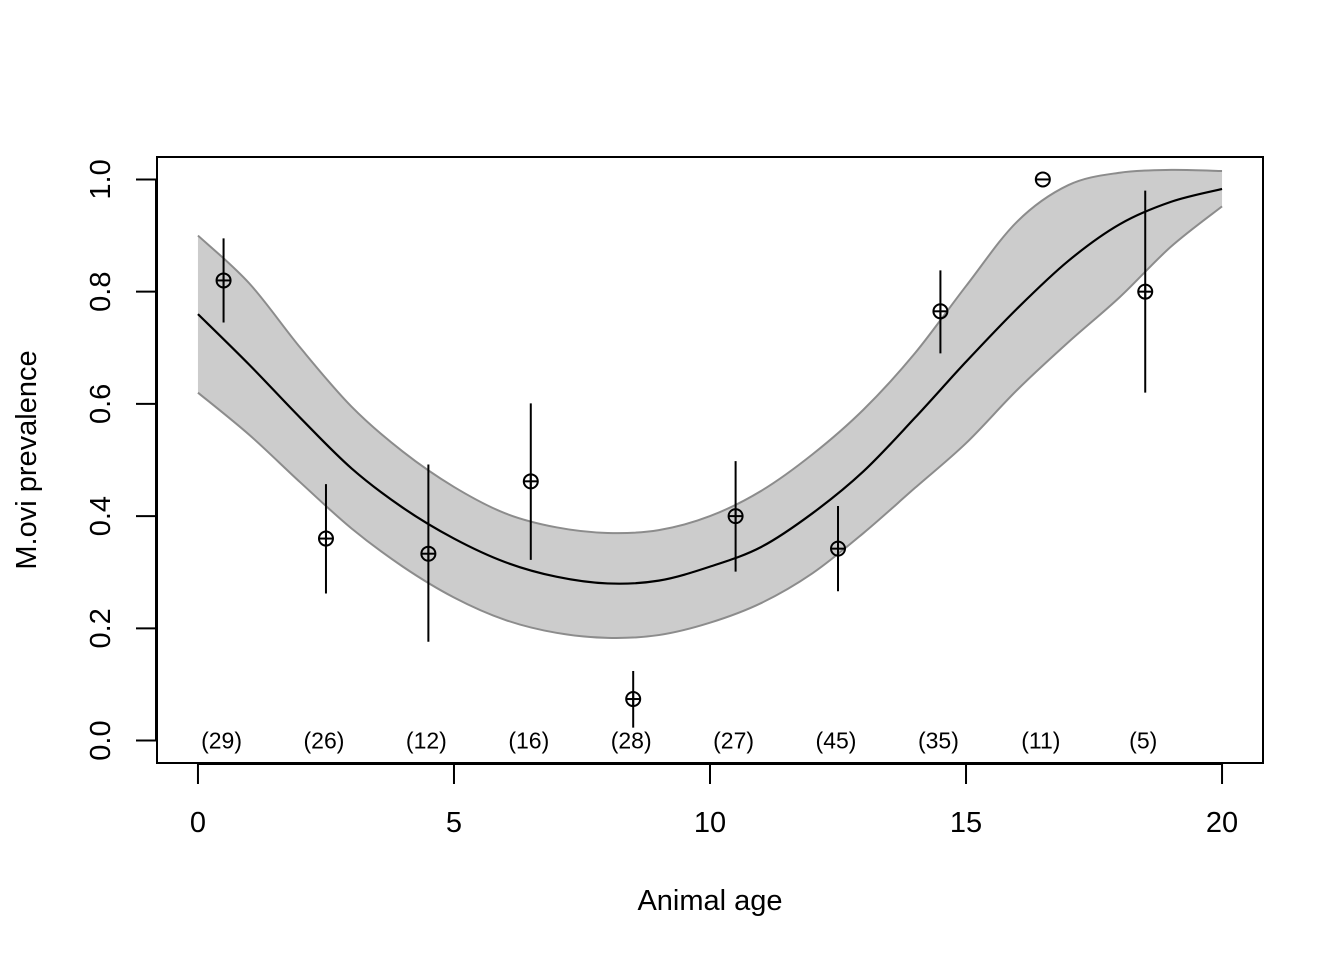 This screenshot has width=1344, height=965. Describe the element at coordinates (27, 459) in the screenshot. I see `y-axis-title: M.ovi prevalence` at that location.